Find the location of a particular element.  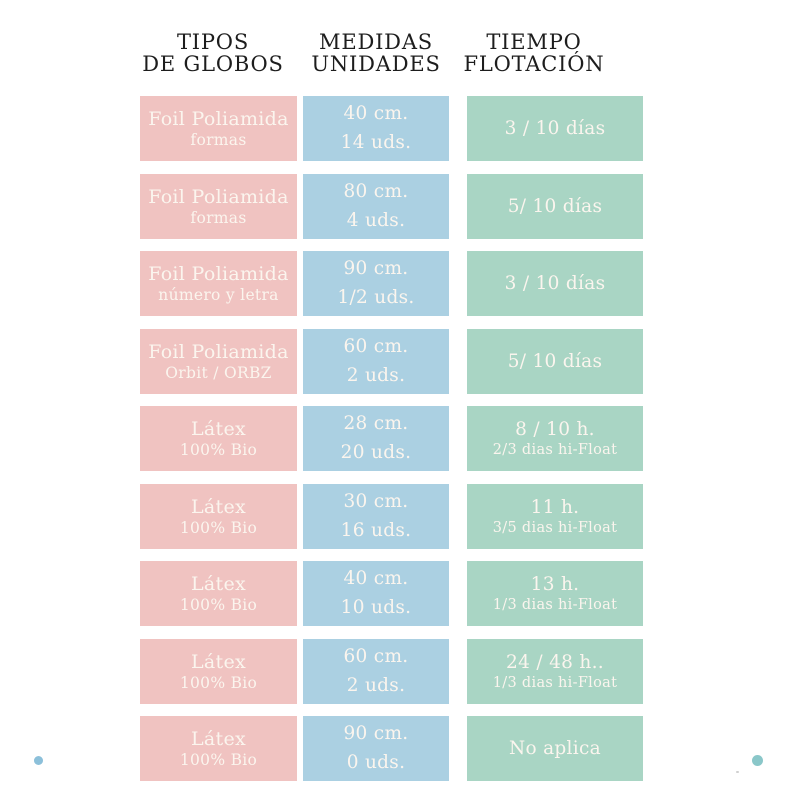

balloon-type-variant: número y letra is located at coordinates (218, 295).